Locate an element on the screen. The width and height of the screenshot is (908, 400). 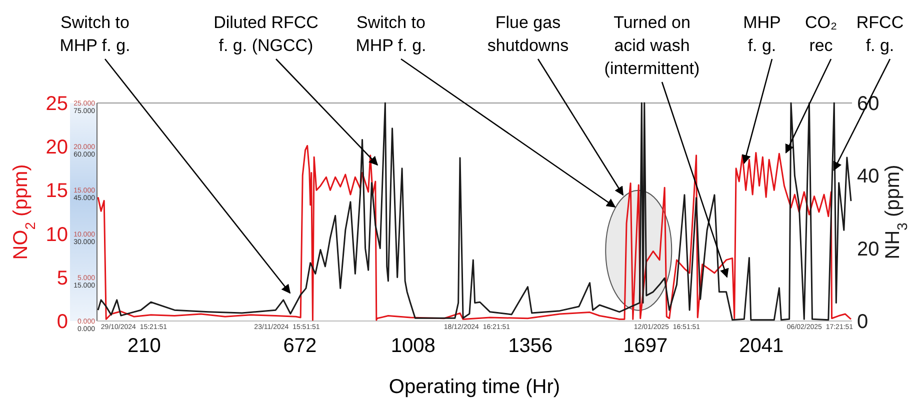
y2-tick-label: 40 is located at coordinates (868, 177).